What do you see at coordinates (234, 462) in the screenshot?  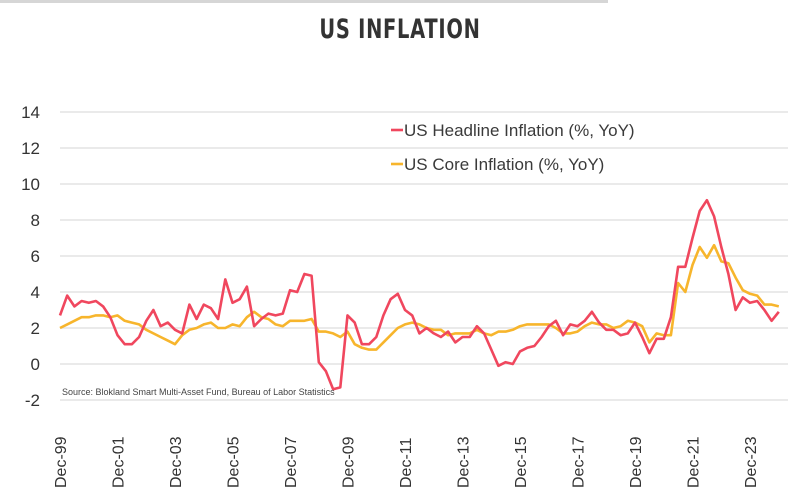 I see `x-tick-label: Dec-05` at bounding box center [234, 462].